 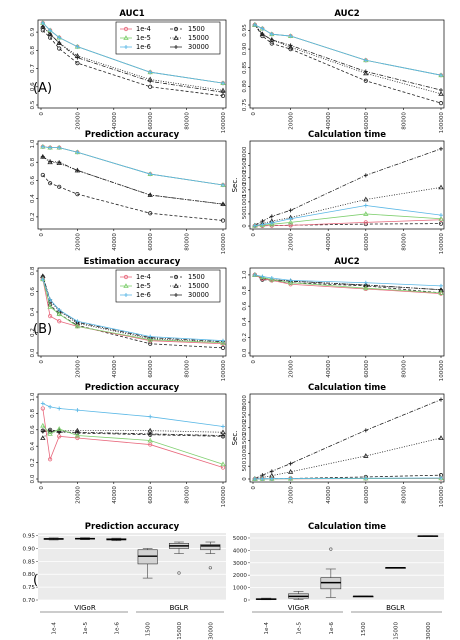 What do you see at coordinates (198, 295) in the screenshot?
I see `legend-label: 30000` at bounding box center [198, 295].